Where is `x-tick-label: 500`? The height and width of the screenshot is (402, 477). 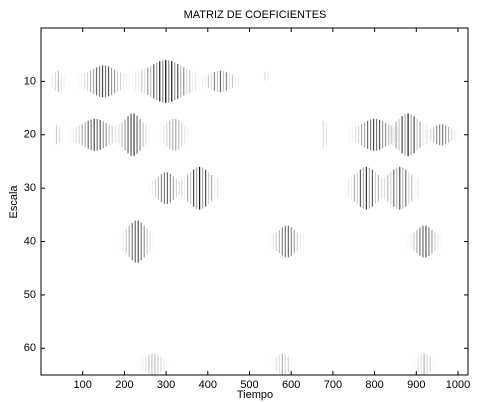
x-tick-label: 500 is located at coordinates (249, 385).